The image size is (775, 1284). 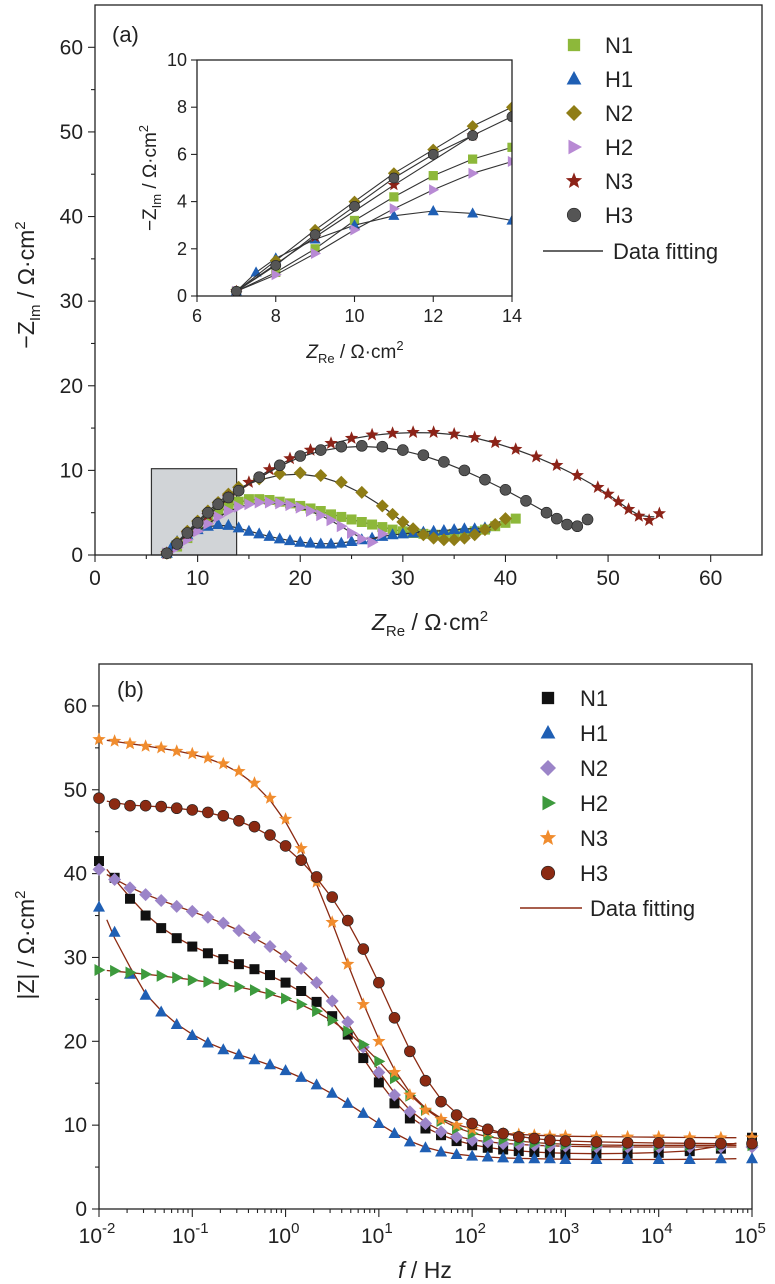 What do you see at coordinates (473, 212) in the screenshot?
I see `inset-data-point-h1` at bounding box center [473, 212].